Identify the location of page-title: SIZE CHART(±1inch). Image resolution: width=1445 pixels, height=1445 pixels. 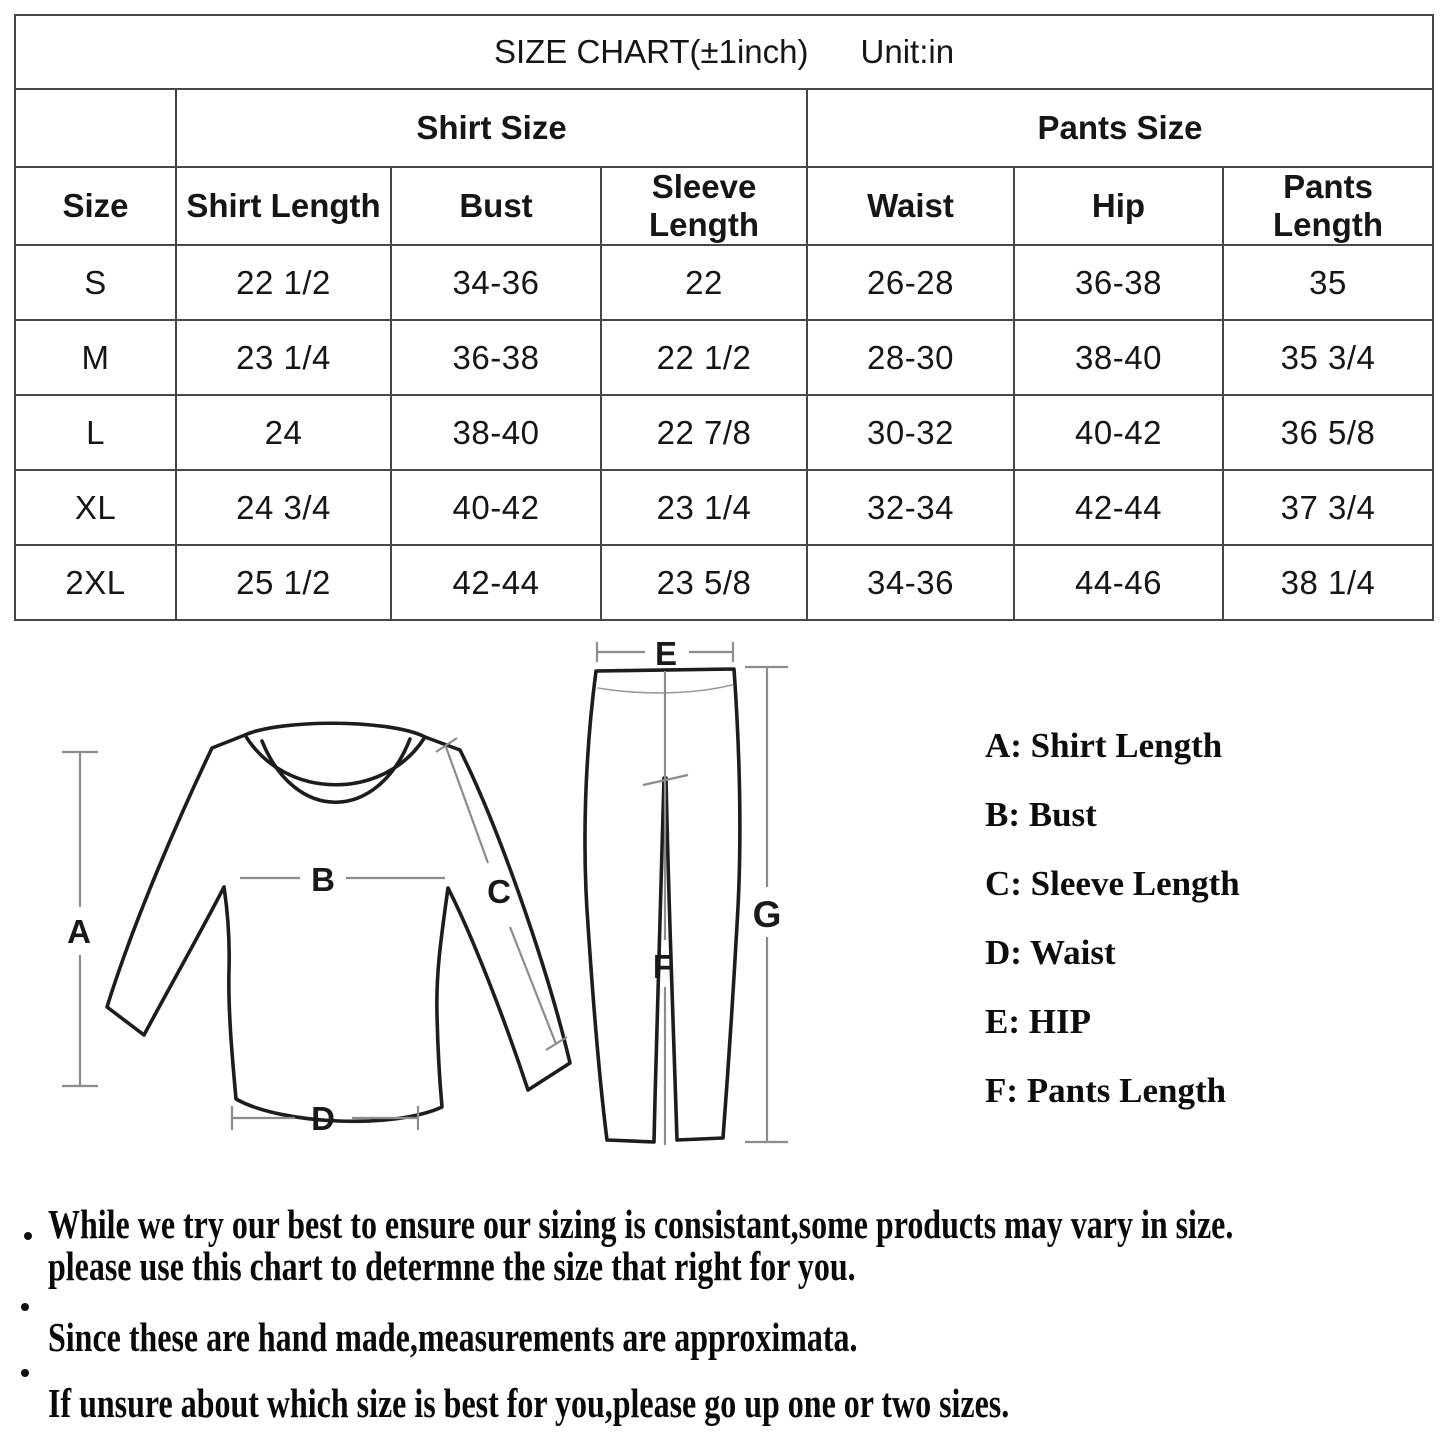
(651, 51).